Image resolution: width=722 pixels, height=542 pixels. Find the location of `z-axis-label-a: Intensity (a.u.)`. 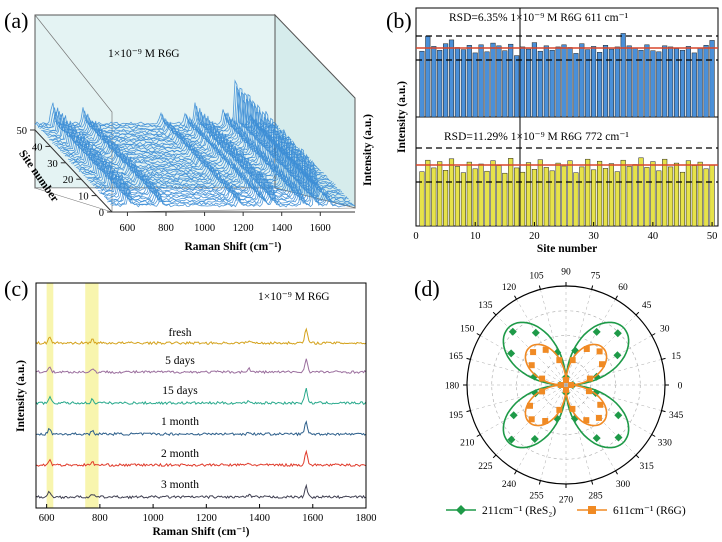

z-axis-label-a: Intensity (a.u.) is located at coordinates (368, 150).